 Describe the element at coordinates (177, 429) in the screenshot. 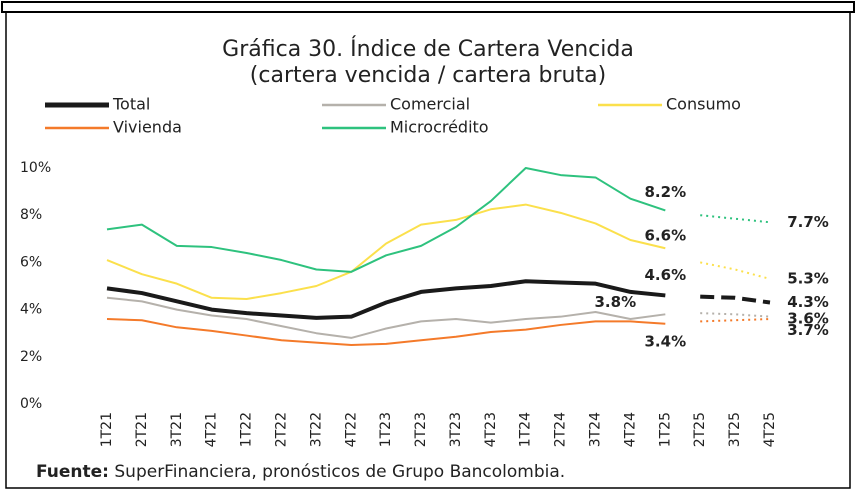

I see `x-tick-label: 3T21` at that location.